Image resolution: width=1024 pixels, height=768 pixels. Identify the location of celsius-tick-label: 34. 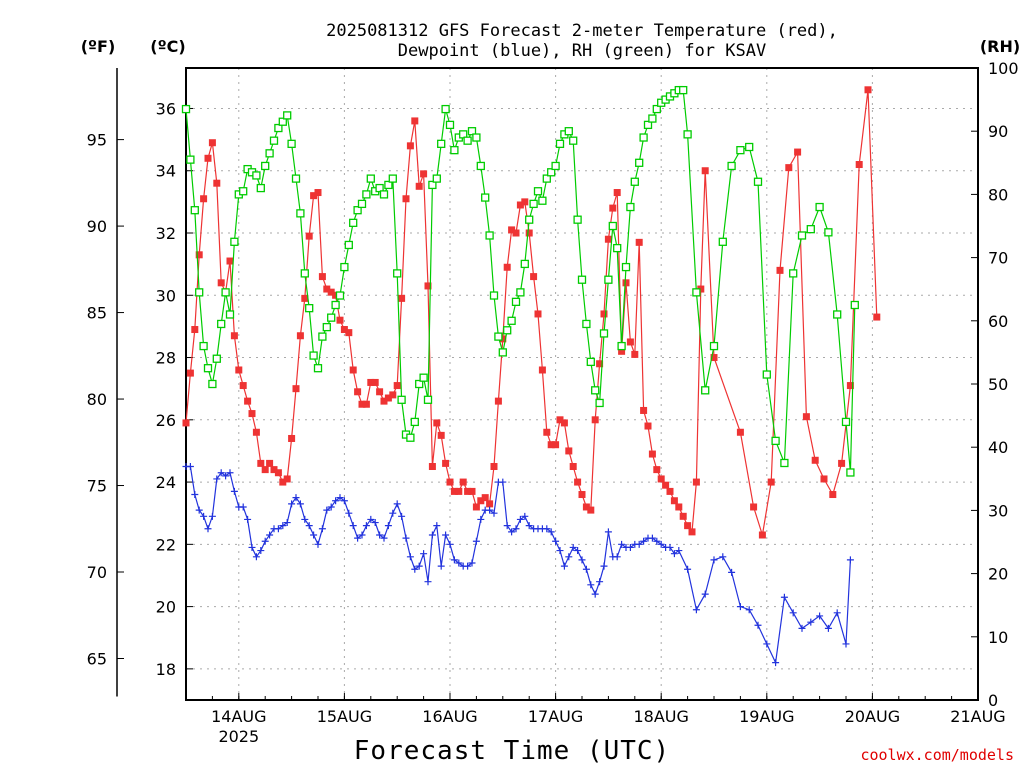
(166, 171).